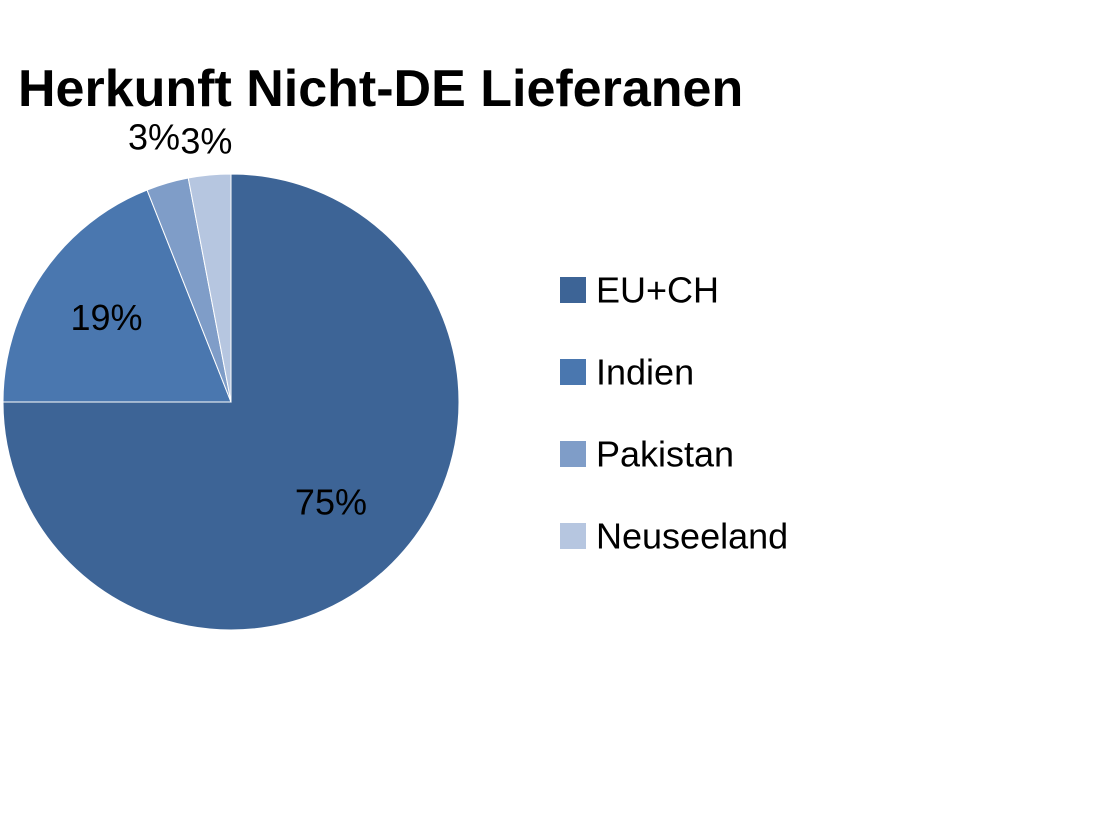 Image resolution: width=1119 pixels, height=836 pixels. I want to click on legend: EU+CH Indien Pakistan Neuseeland, so click(674, 413).